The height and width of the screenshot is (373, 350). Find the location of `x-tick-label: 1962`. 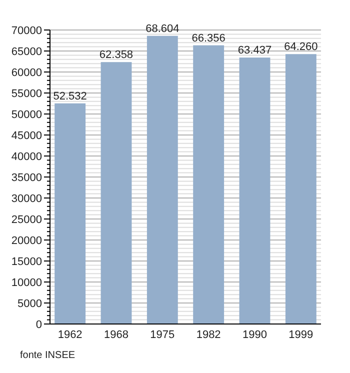

x-tick-label: 1962 is located at coordinates (70, 335).